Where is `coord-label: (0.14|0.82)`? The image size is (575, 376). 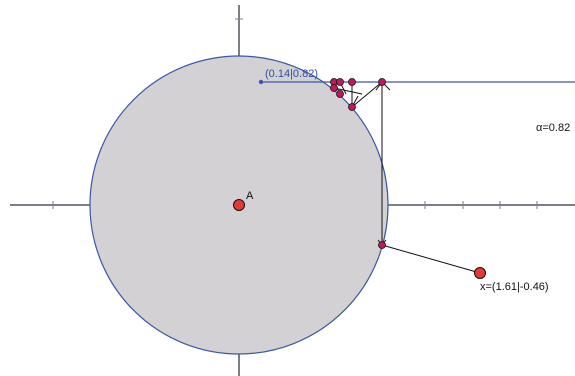
coord-label: (0.14|0.82) is located at coordinates (291, 74).